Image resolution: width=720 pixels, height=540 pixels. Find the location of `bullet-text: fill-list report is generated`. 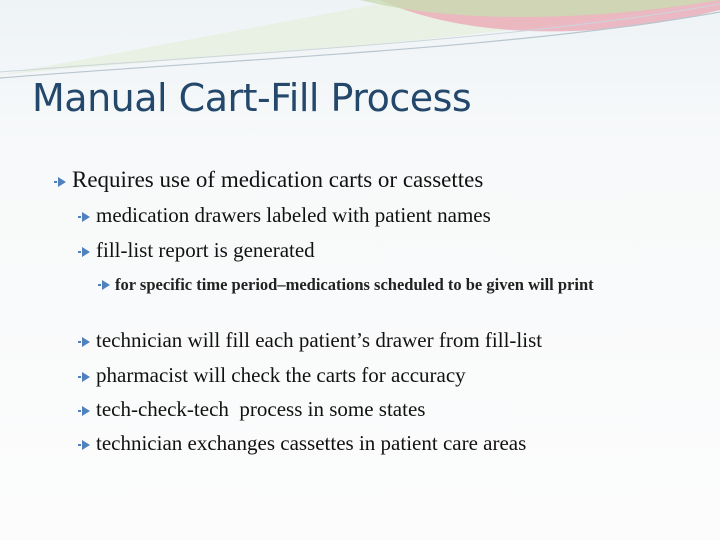

bullet-text: fill-list report is generated is located at coordinates (205, 250).